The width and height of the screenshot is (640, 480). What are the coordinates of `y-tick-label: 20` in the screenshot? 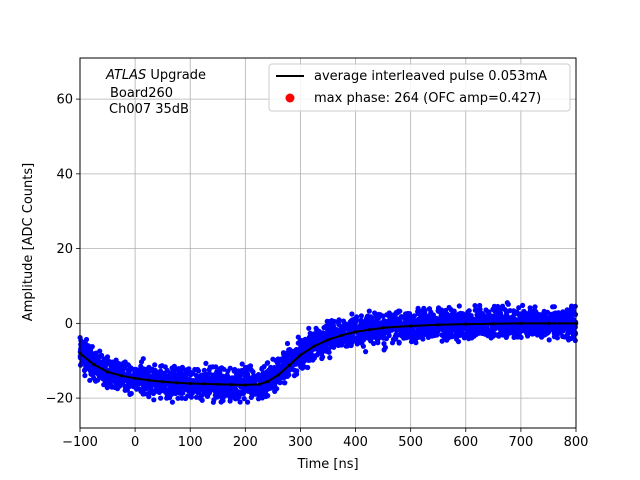 It's located at (64, 249).